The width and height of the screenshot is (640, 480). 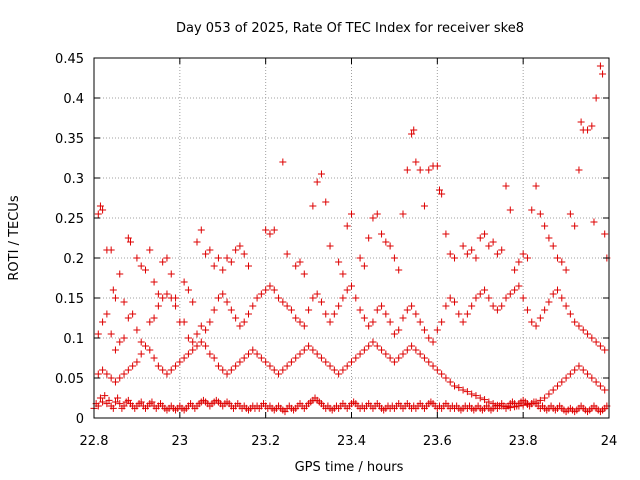 What do you see at coordinates (14, 237) in the screenshot?
I see `y-axis-label: ROTI / TECUs` at bounding box center [14, 237].